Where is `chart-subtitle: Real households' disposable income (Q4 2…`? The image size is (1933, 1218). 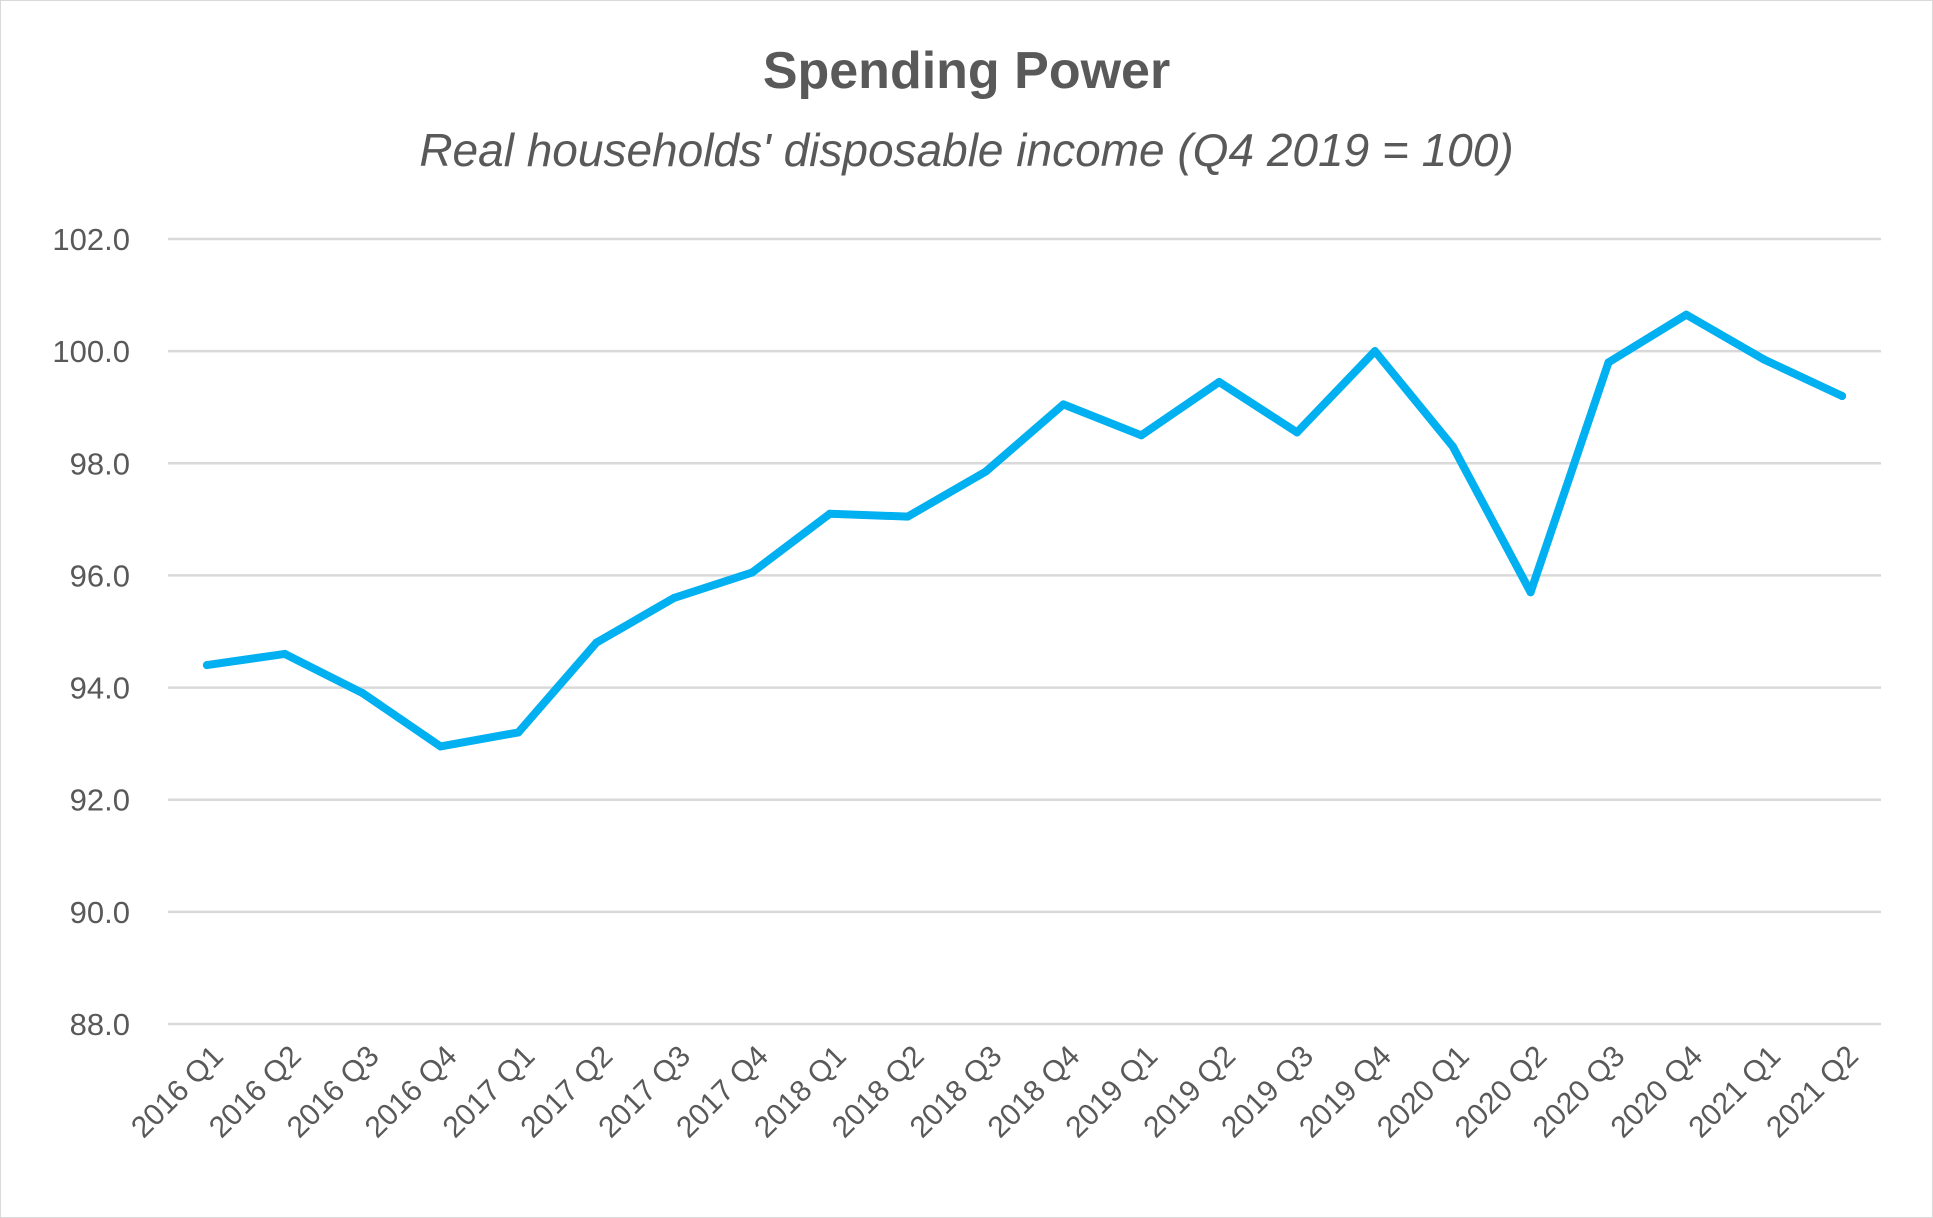 chart-subtitle: Real households' disposable income (Q4 2… is located at coordinates (966, 150).